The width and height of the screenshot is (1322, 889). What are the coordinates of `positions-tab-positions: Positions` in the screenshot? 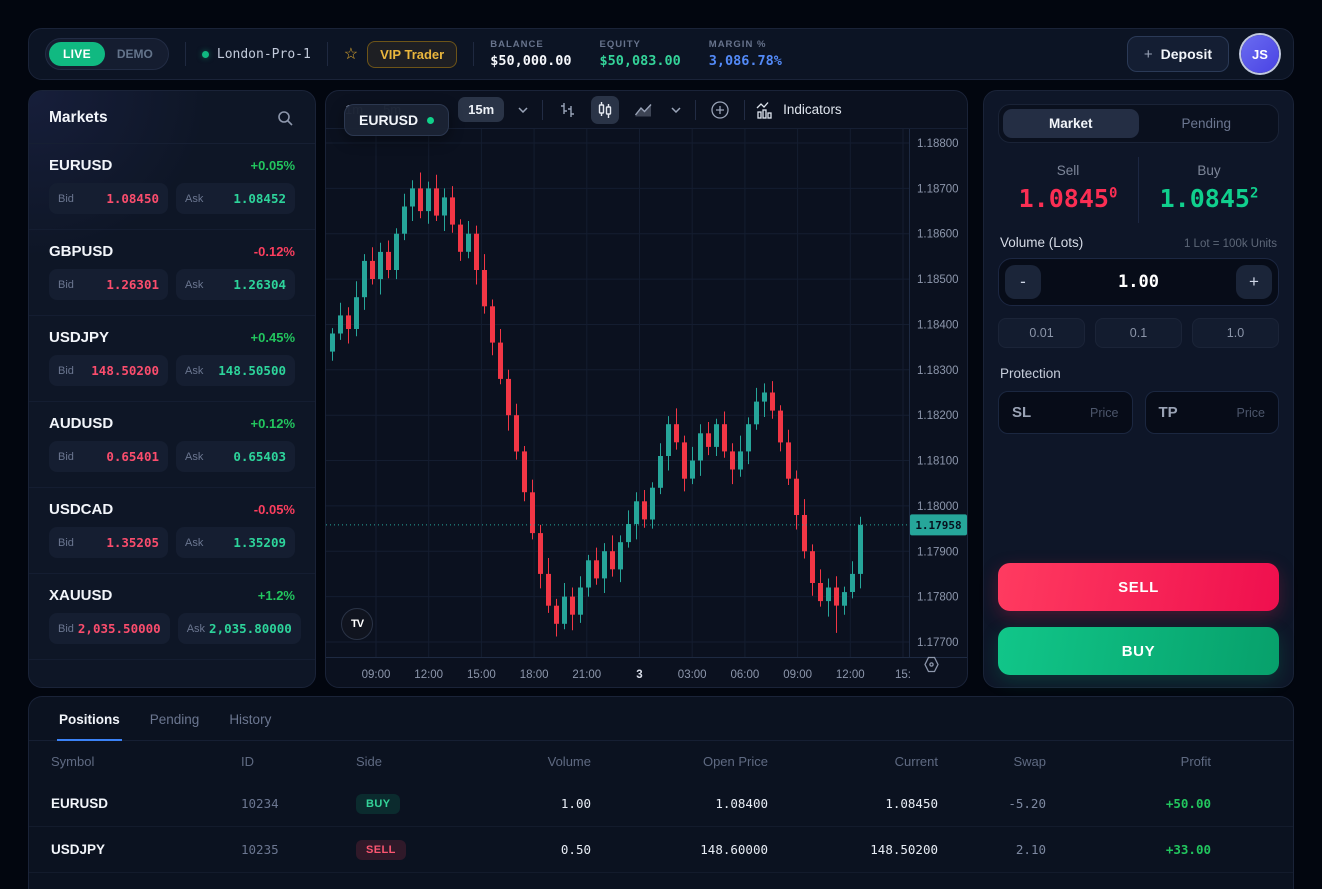 It's located at (89, 719).